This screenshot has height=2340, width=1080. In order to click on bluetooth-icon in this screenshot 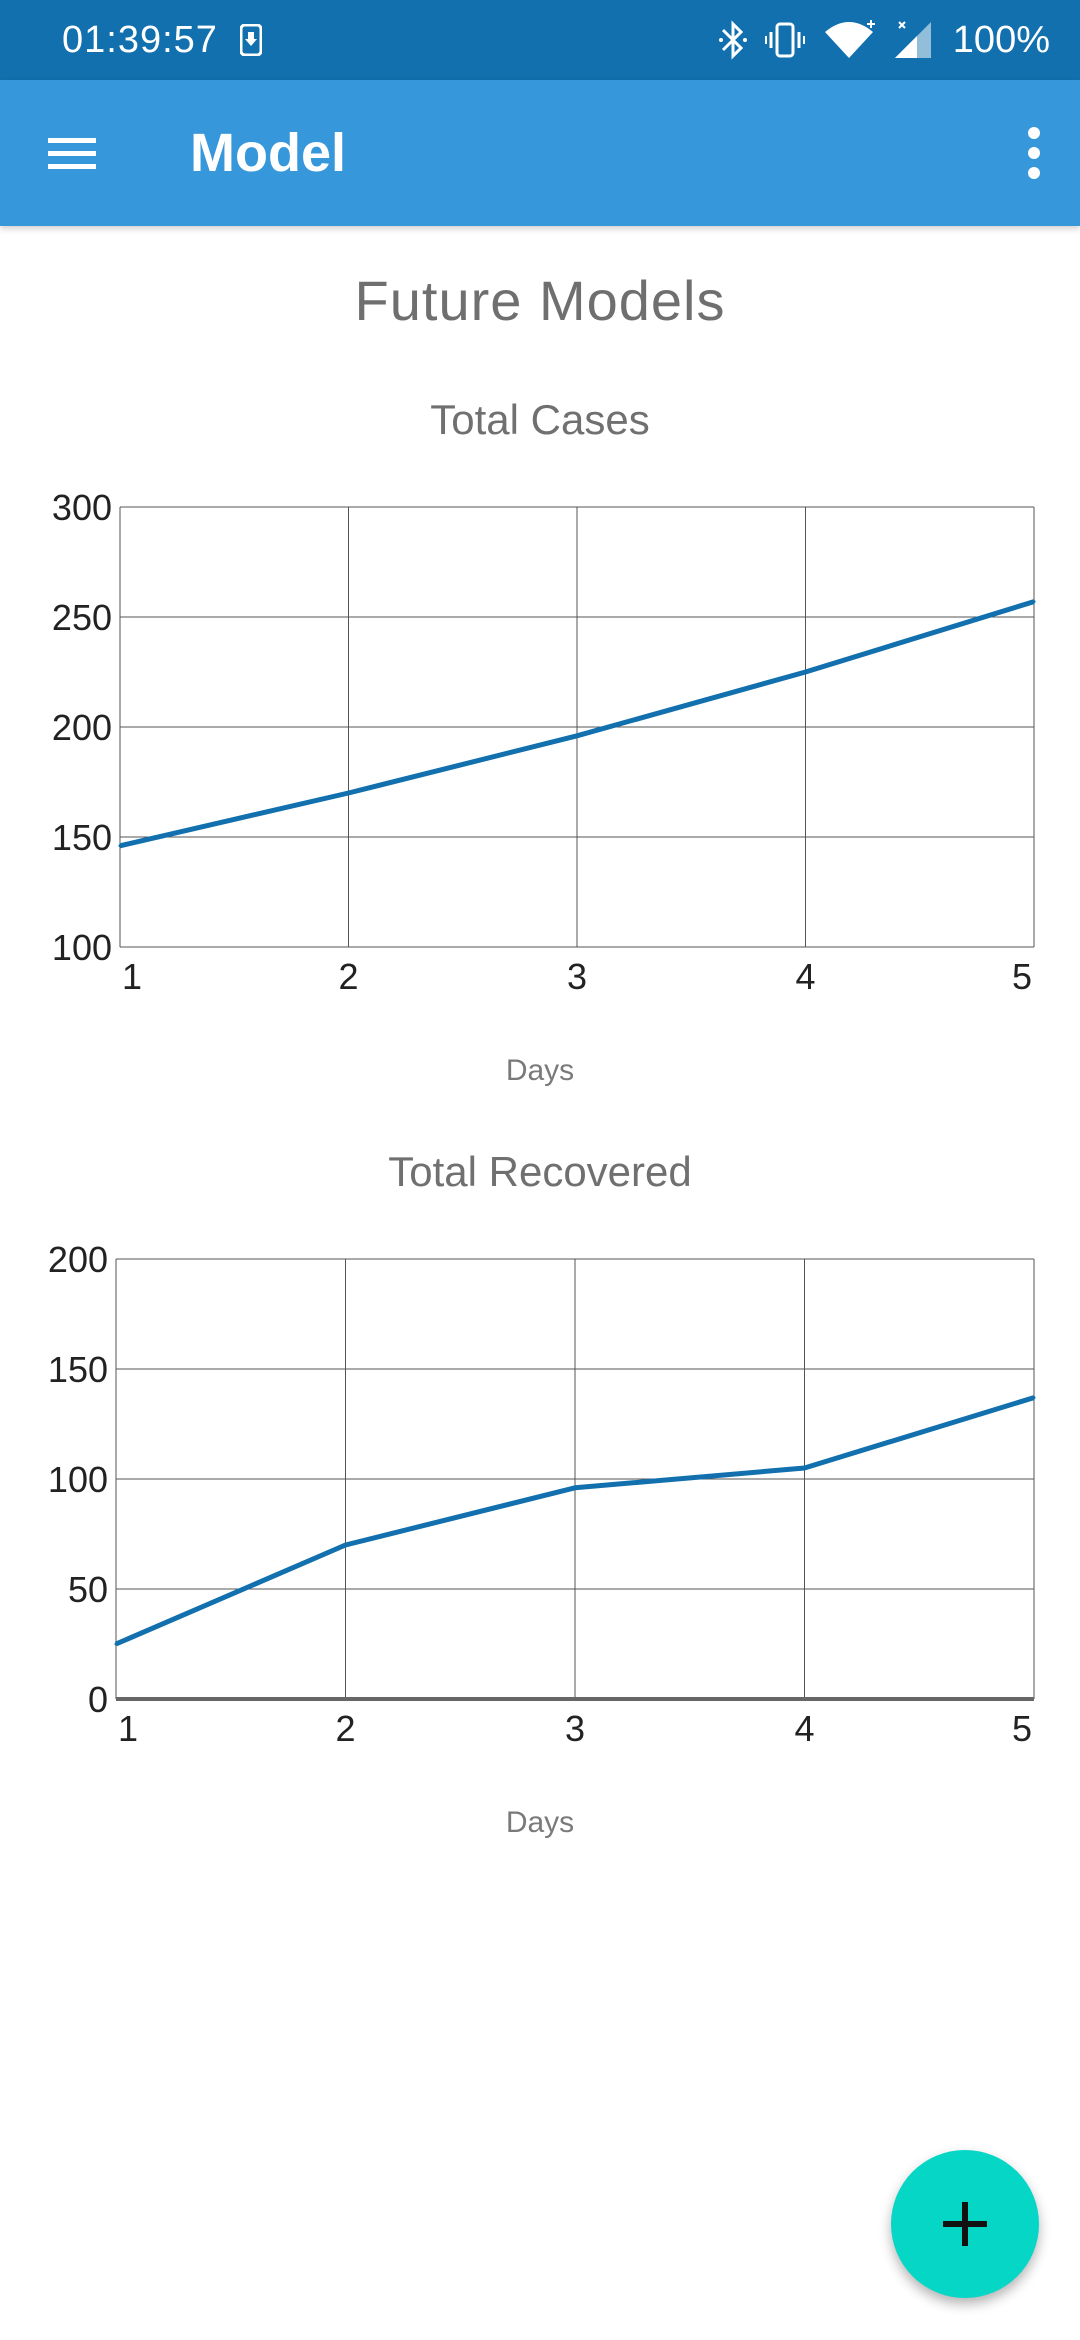, I will do `click(732, 40)`.